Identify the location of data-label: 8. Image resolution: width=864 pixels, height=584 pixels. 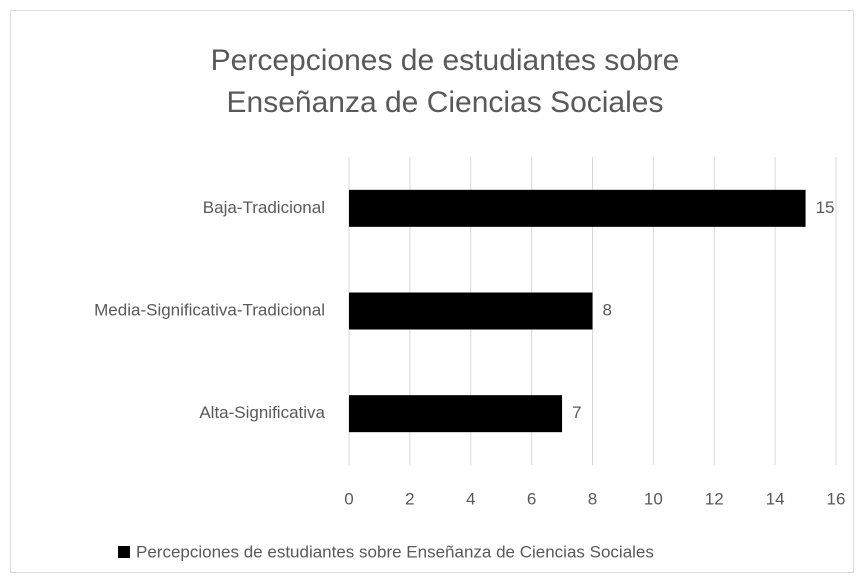
(607, 309).